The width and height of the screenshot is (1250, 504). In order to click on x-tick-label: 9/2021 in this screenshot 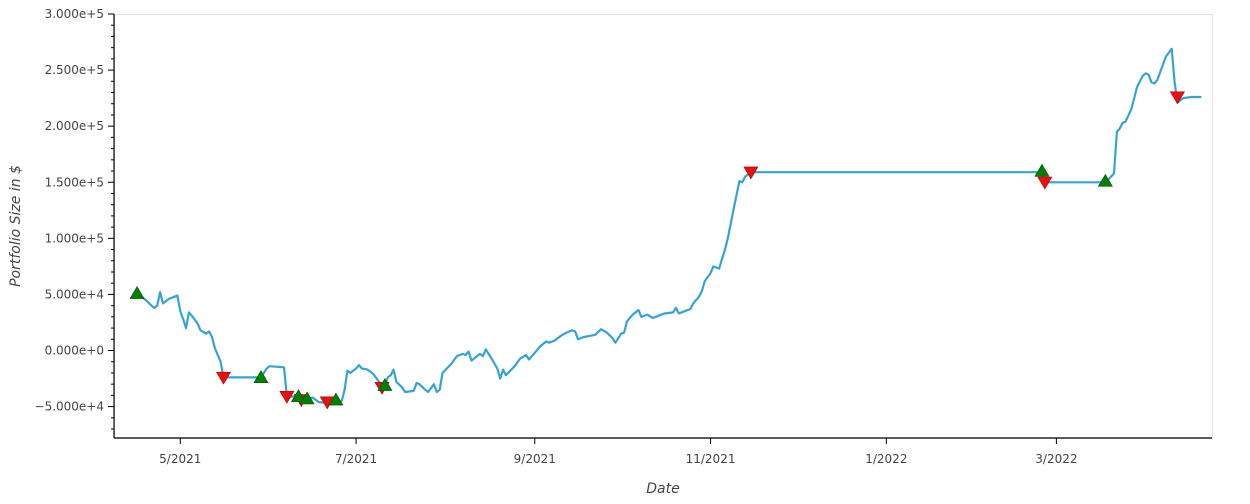, I will do `click(535, 459)`.